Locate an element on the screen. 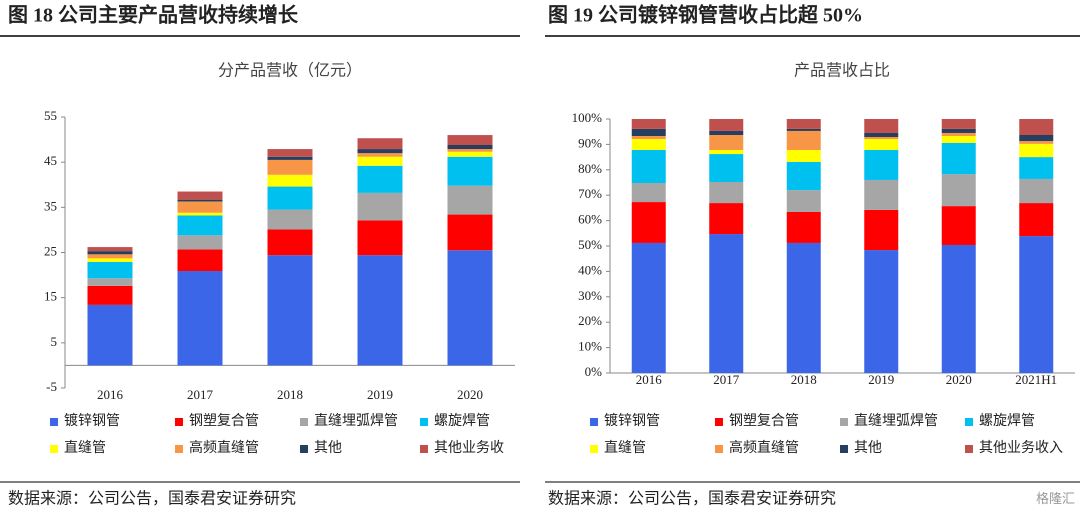 Image resolution: width=1080 pixels, height=522 pixels. watermark: 格隆汇 is located at coordinates (1055, 498).